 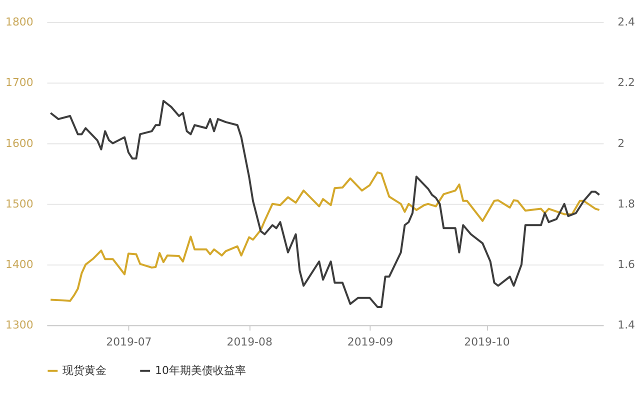 What do you see at coordinates (19, 265) in the screenshot?
I see `y-tick-label: 1400` at bounding box center [19, 265].